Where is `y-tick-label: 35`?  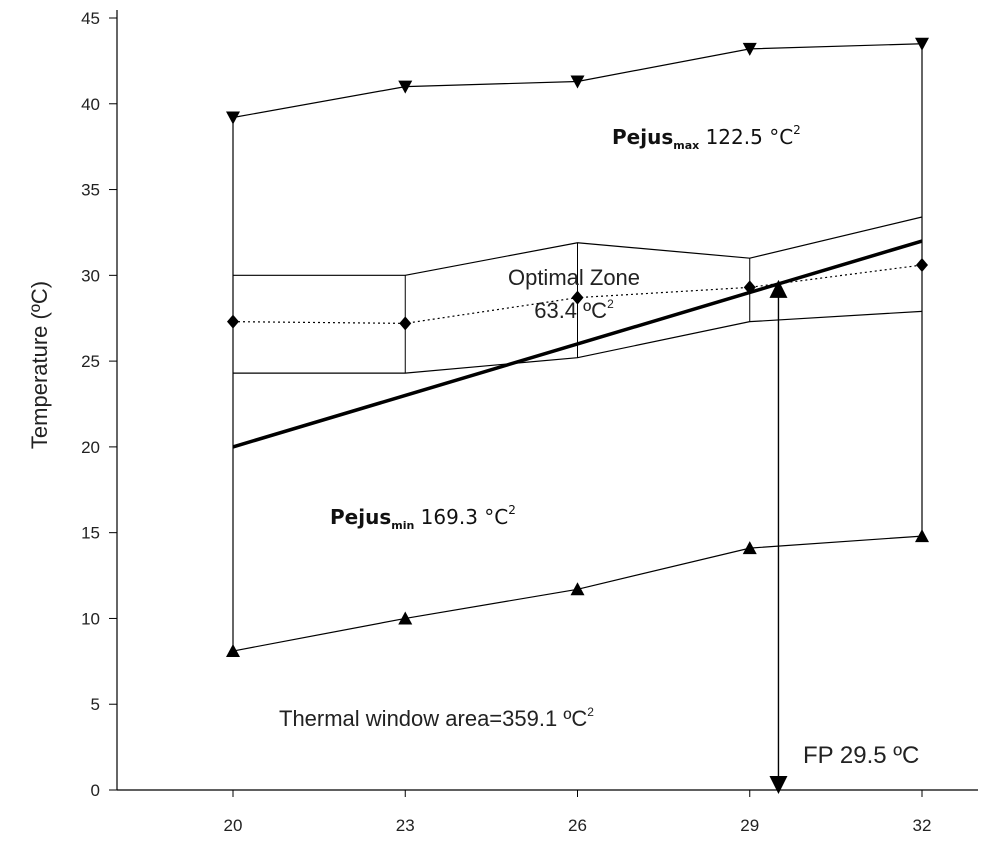
y-tick-label: 35 is located at coordinates (90, 190).